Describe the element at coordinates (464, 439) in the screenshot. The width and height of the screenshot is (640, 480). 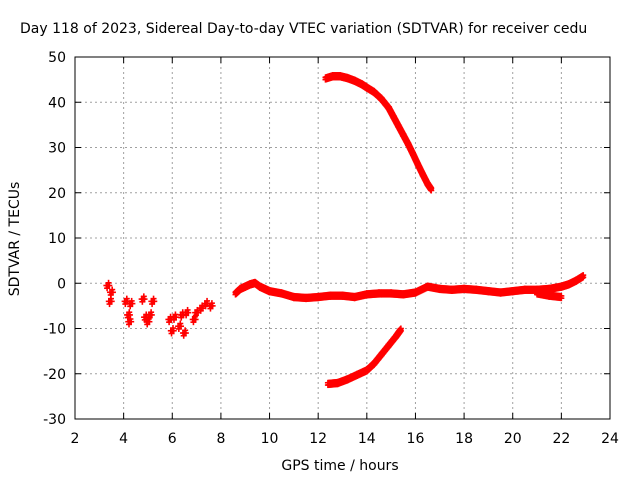
I see `x-tick-label: 18` at that location.